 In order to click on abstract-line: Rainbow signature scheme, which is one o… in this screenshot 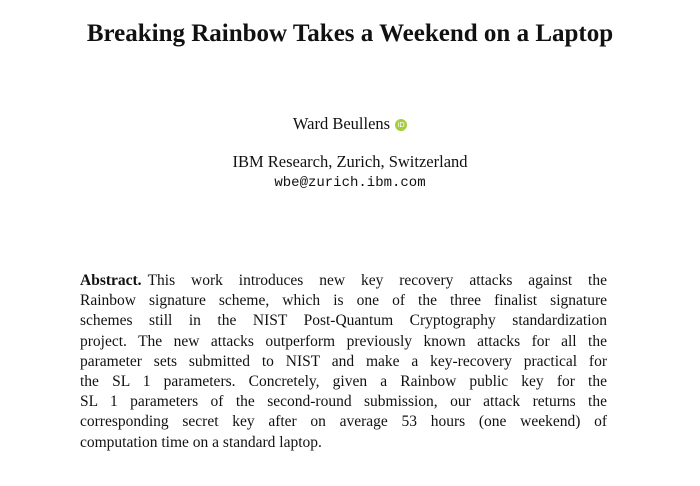, I will do `click(343, 301)`.